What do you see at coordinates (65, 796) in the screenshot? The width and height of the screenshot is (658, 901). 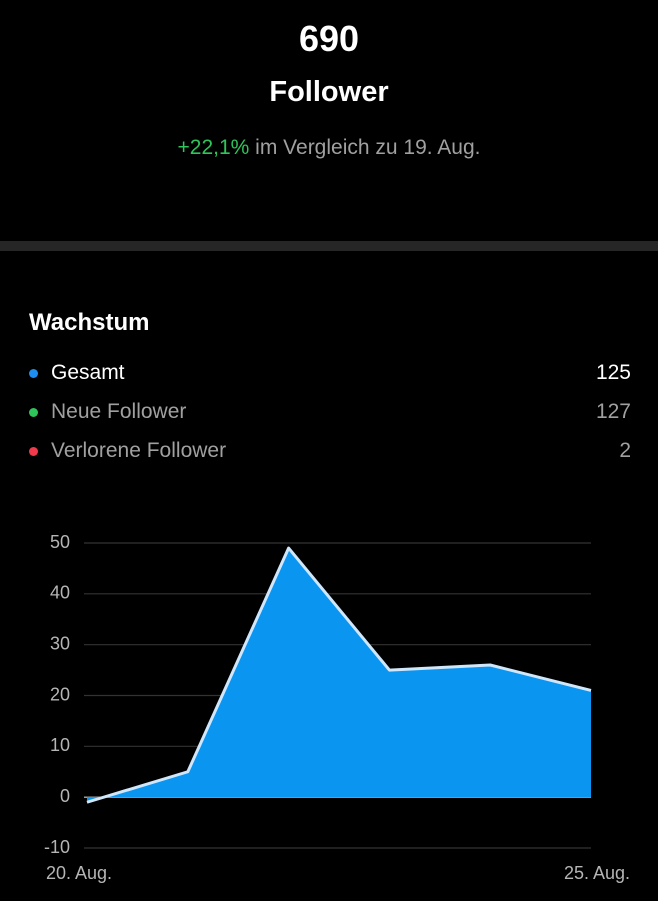 I see `y-tick-label: 0` at bounding box center [65, 796].